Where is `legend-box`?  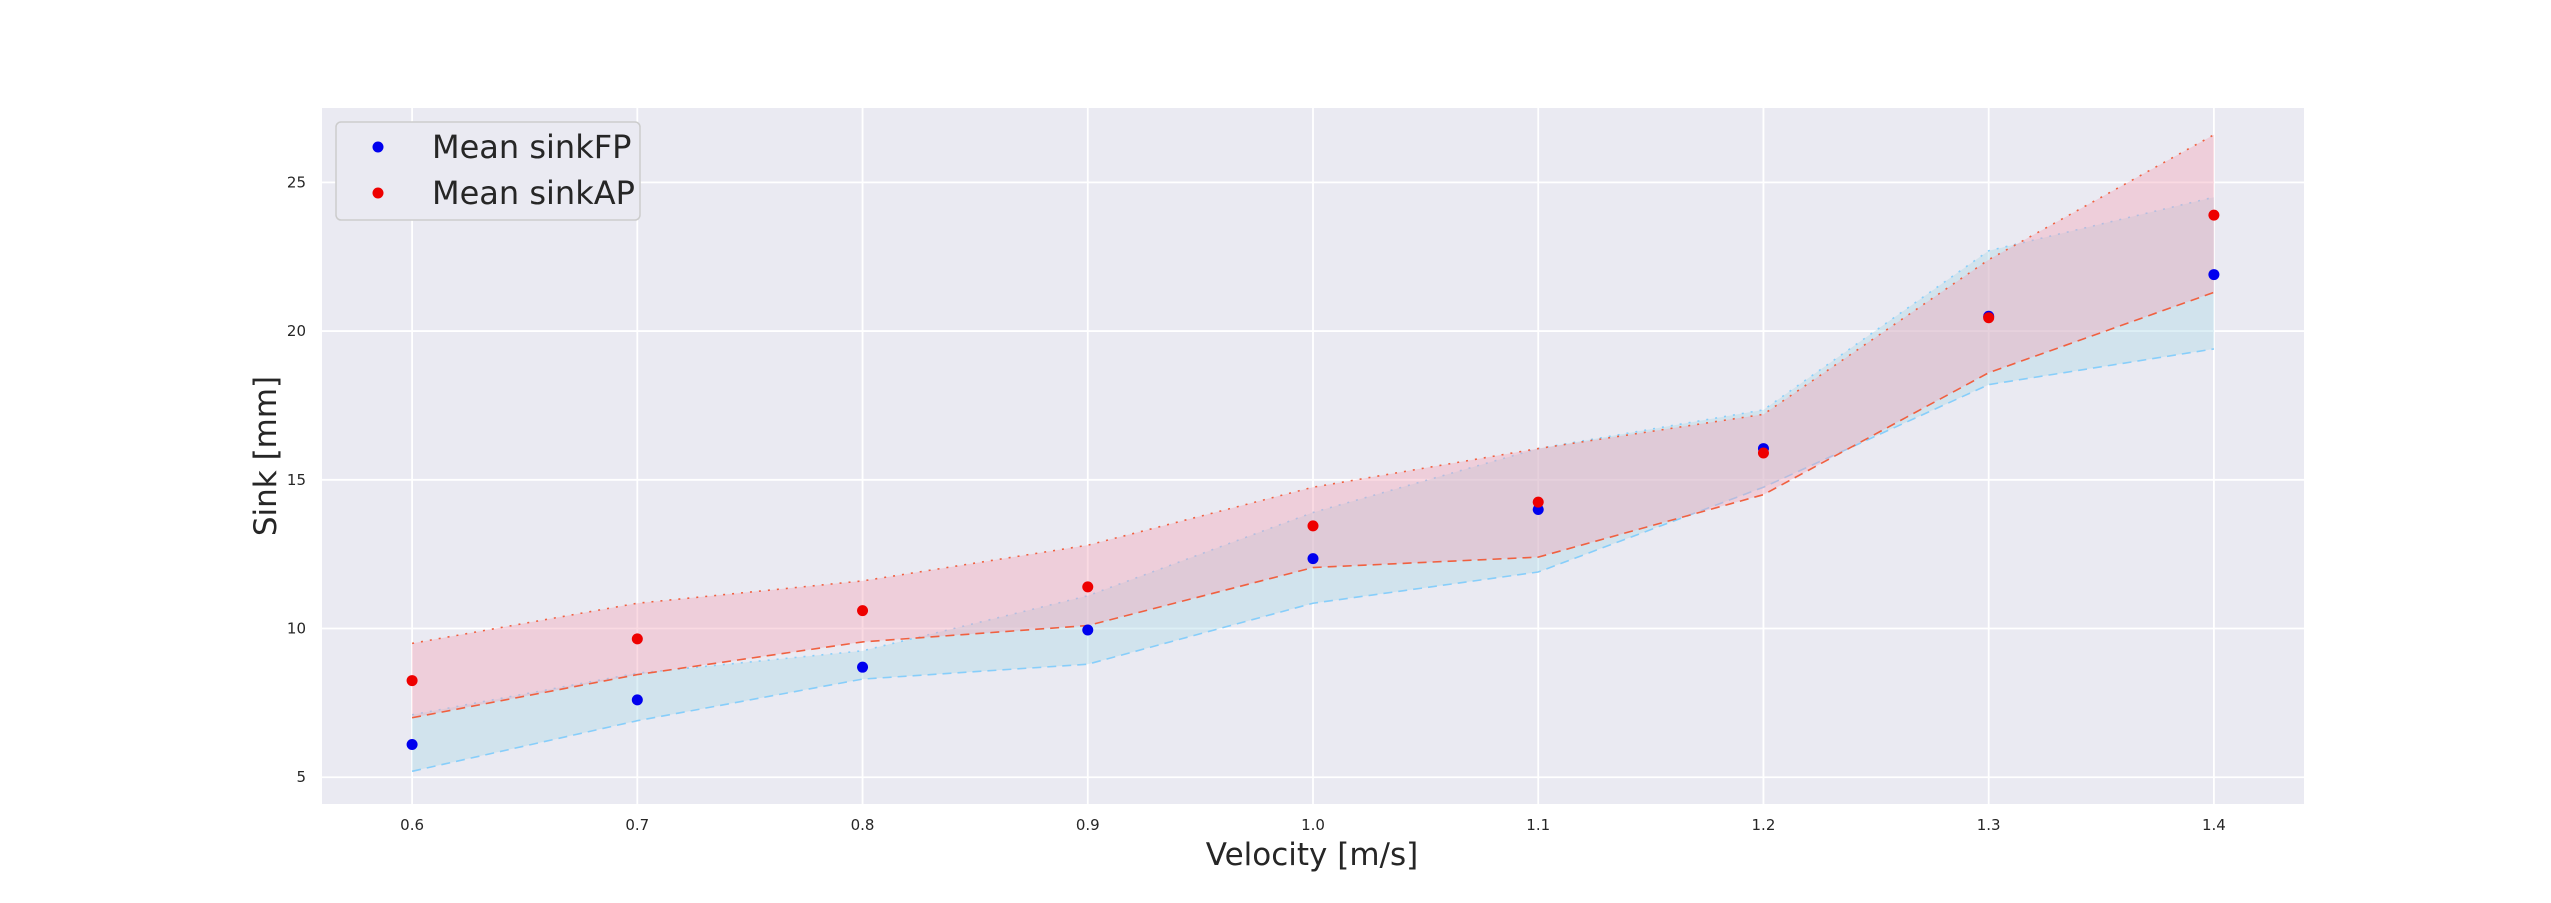 legend-box is located at coordinates (488, 171).